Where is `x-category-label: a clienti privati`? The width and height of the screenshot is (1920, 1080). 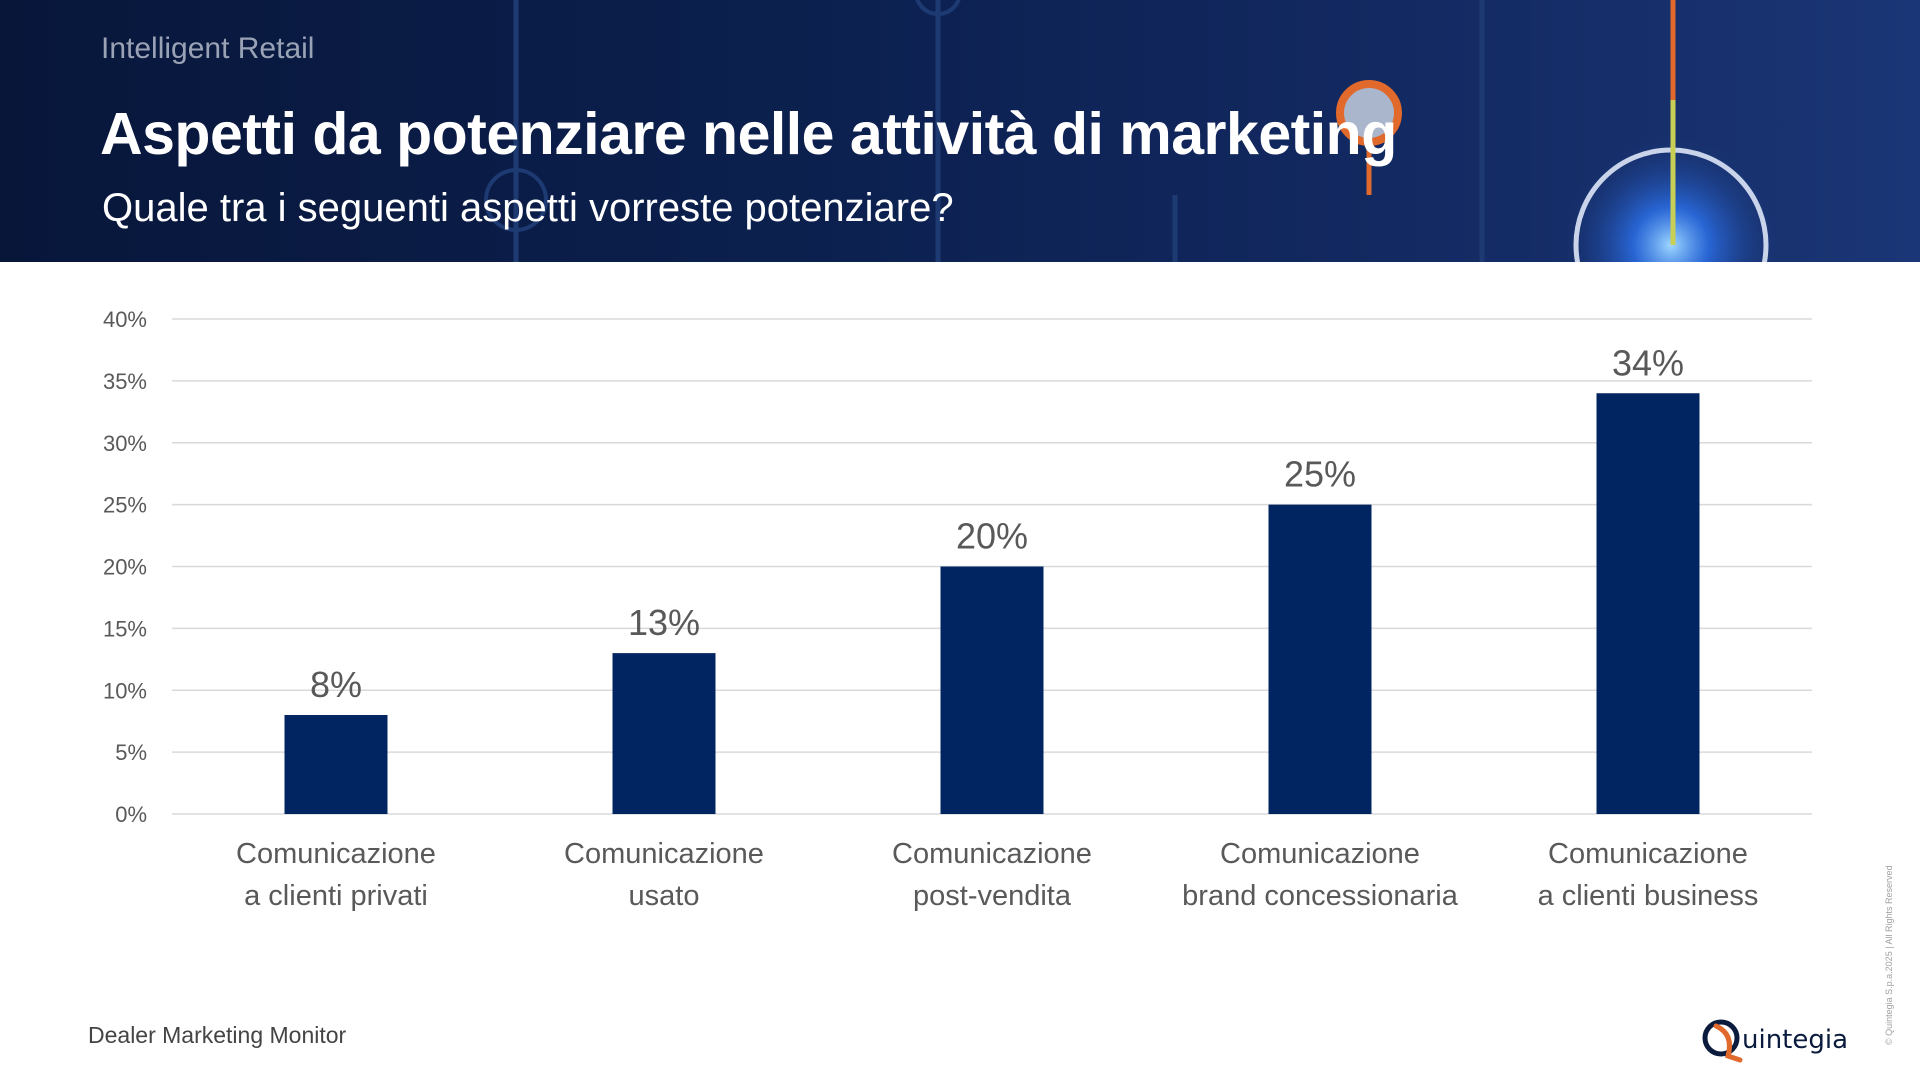 x-category-label: a clienti privati is located at coordinates (336, 896).